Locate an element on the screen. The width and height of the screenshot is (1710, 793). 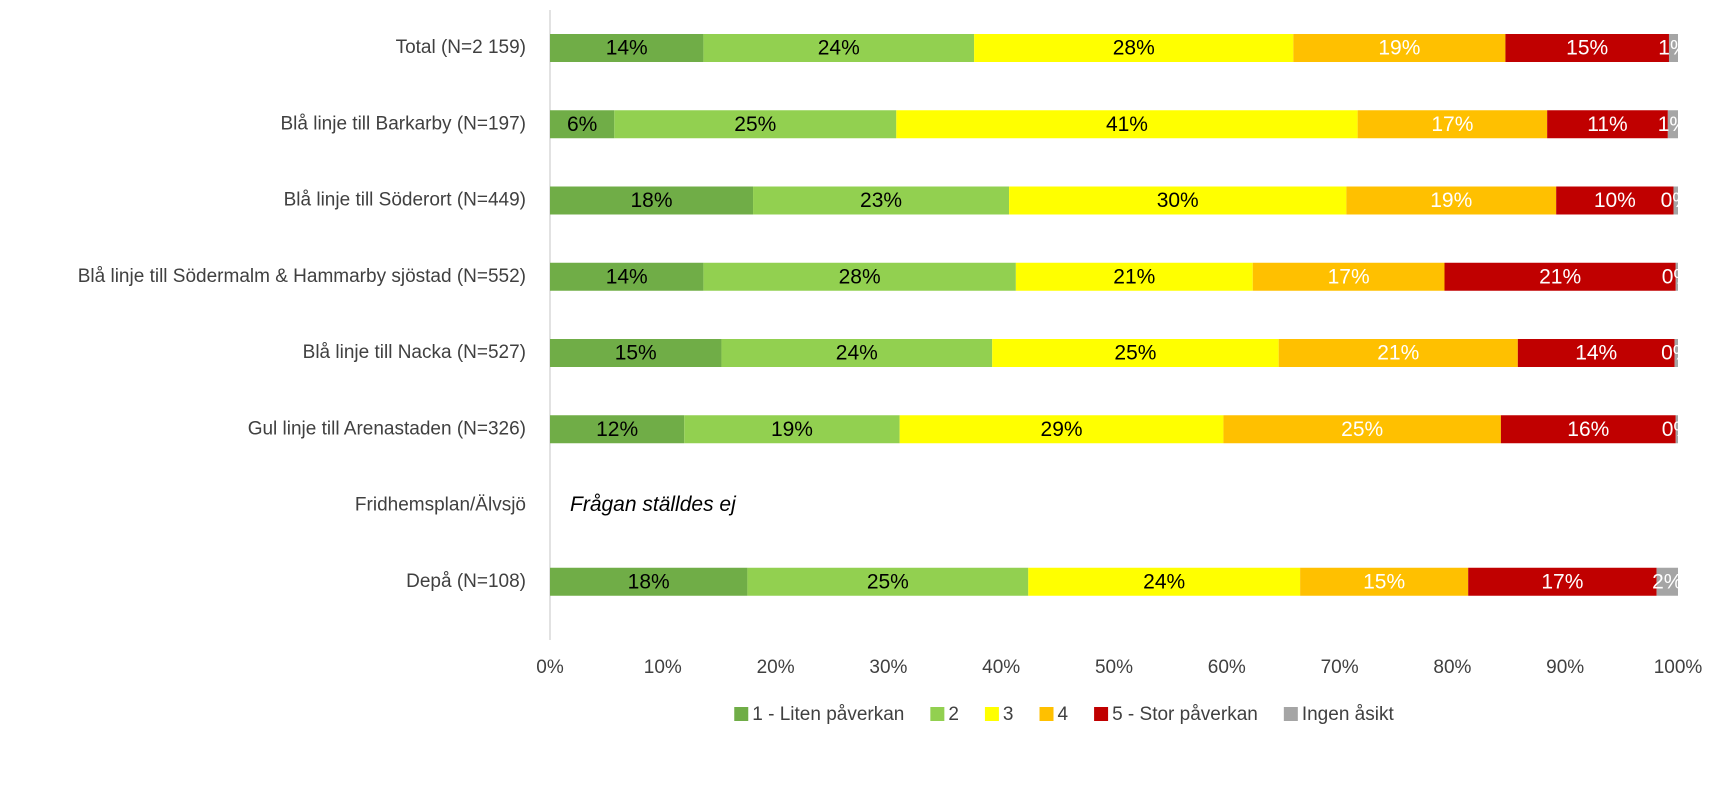
legend-label: 3 is located at coordinates (1008, 714).